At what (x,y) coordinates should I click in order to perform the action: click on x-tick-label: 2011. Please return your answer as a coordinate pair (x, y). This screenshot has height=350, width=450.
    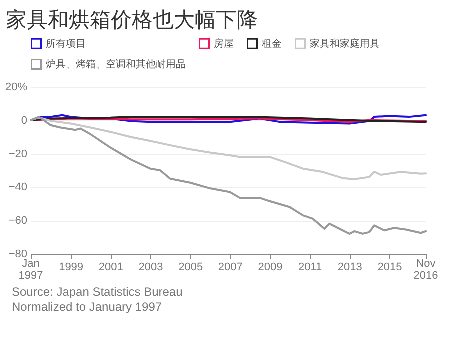
    Looking at the image, I should click on (310, 268).